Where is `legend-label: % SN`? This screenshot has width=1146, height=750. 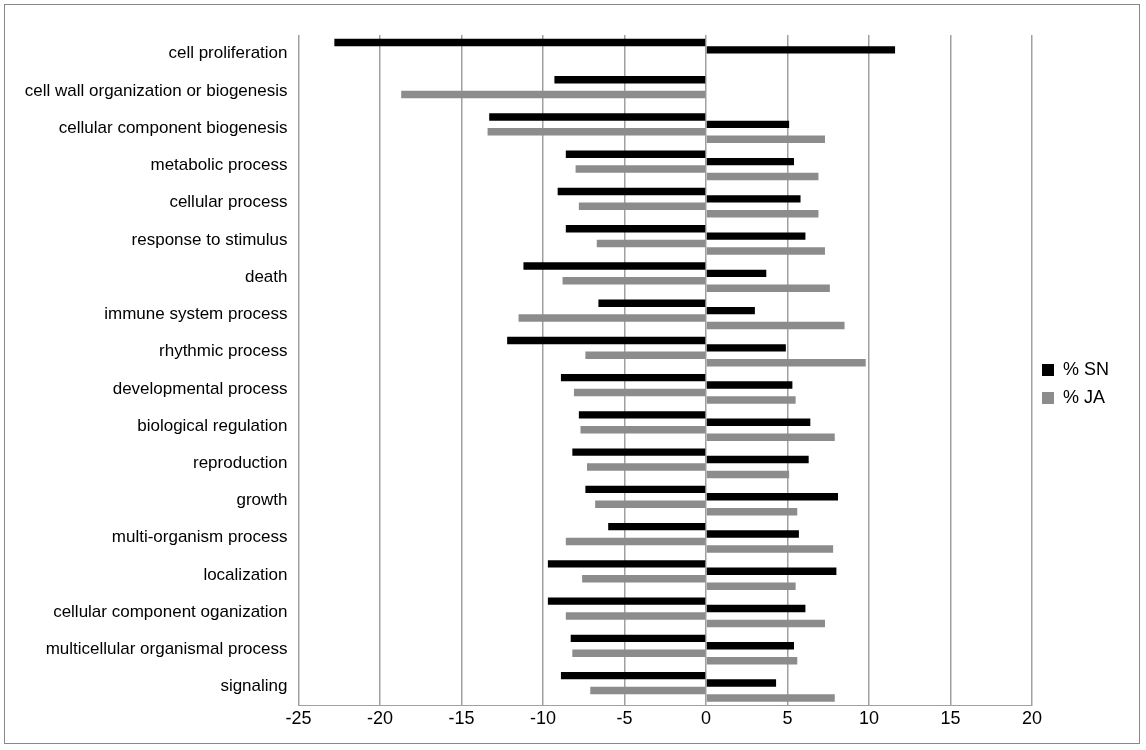 legend-label: % SN is located at coordinates (1085, 368).